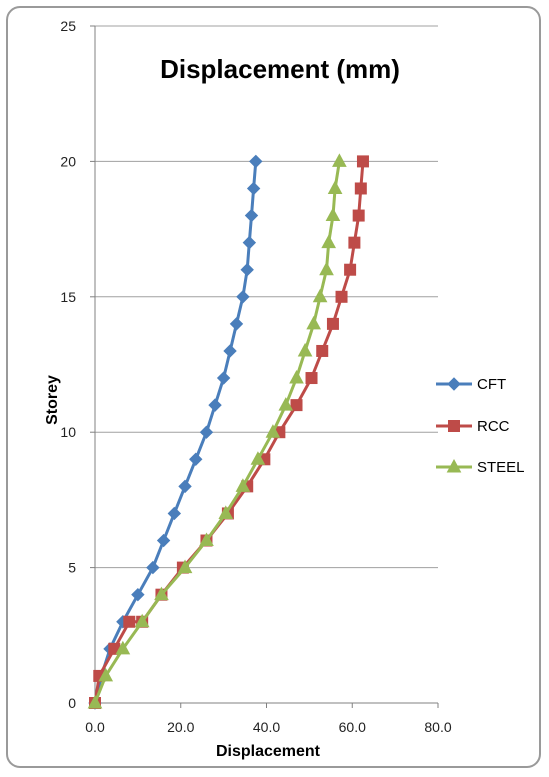 This screenshot has height=777, width=549. Describe the element at coordinates (68, 26) in the screenshot. I see `y-tick-label: 25` at that location.